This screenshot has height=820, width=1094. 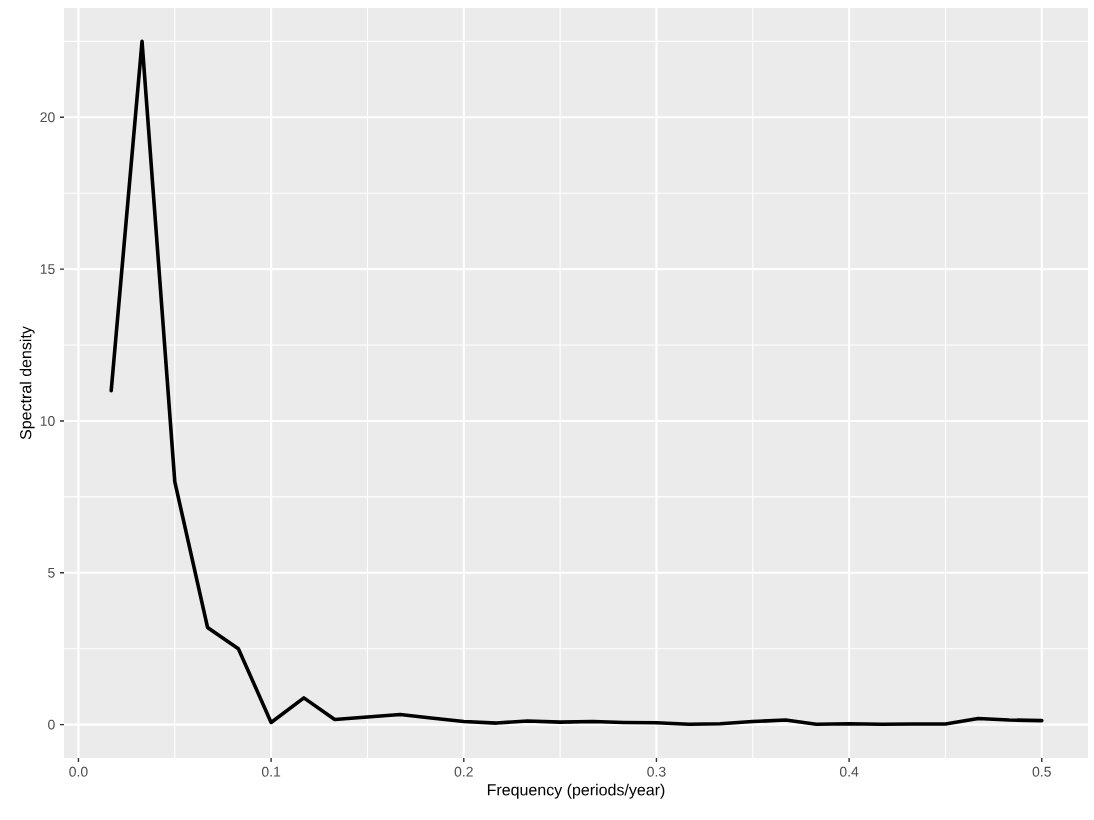 I want to click on x-tick-label: 0.2, so click(x=463, y=771).